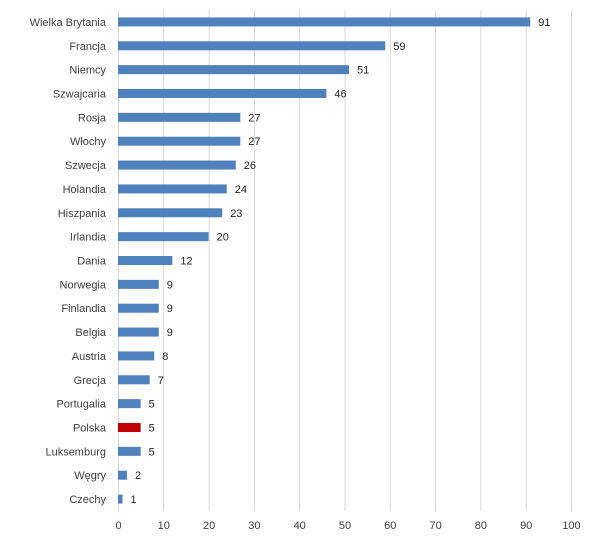  What do you see at coordinates (118, 526) in the screenshot?
I see `x-tick-label: 0` at bounding box center [118, 526].